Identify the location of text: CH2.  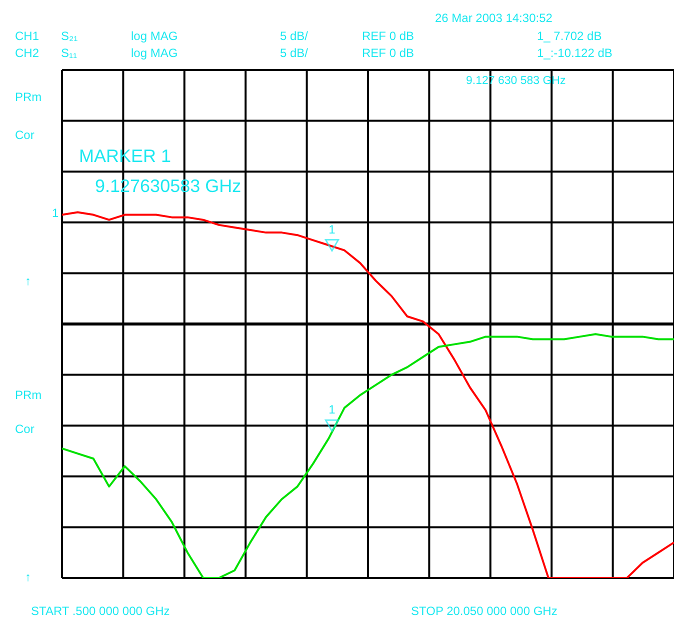
(27, 53).